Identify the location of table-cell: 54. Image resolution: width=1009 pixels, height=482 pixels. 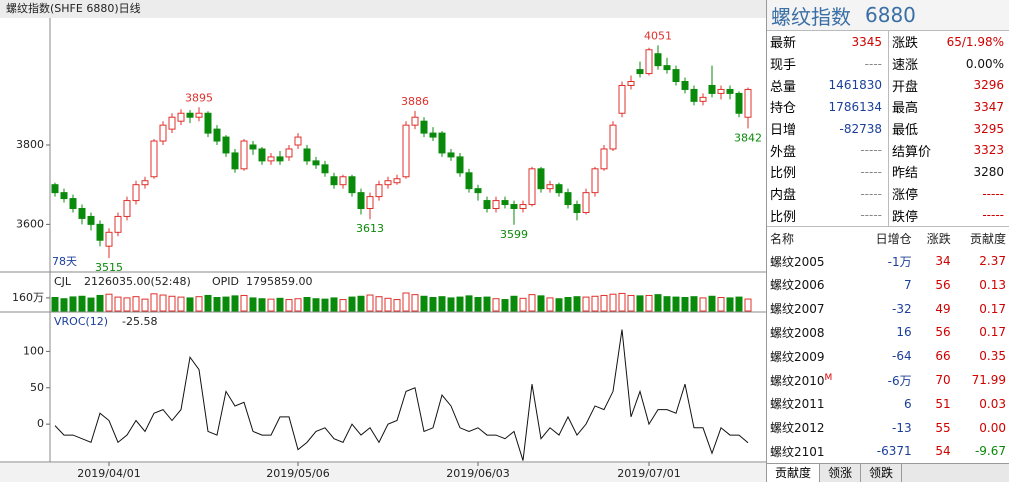
(943, 451).